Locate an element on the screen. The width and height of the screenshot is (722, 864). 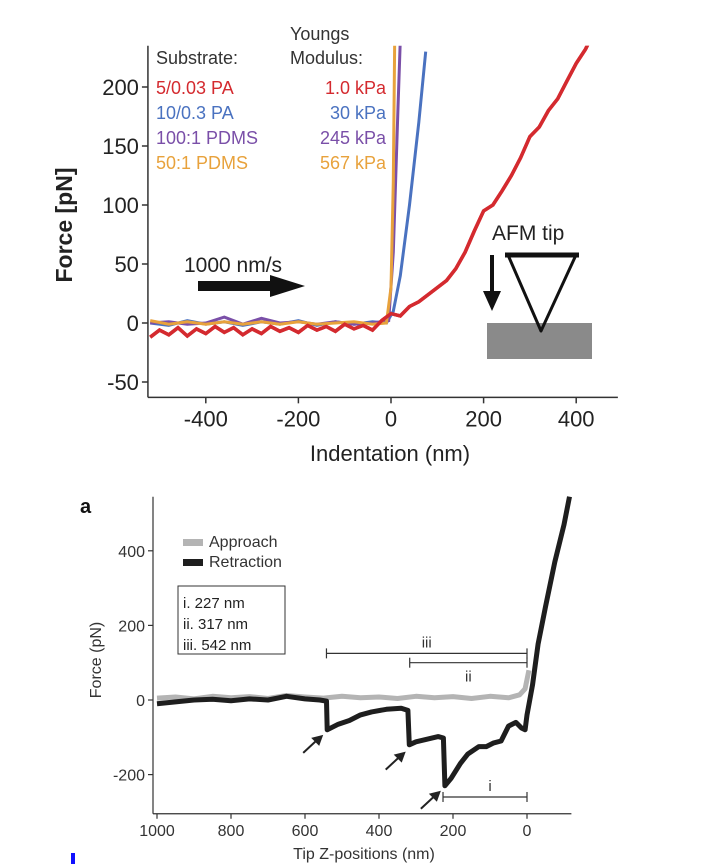
y-tick-label: -50 is located at coordinates (123, 382).